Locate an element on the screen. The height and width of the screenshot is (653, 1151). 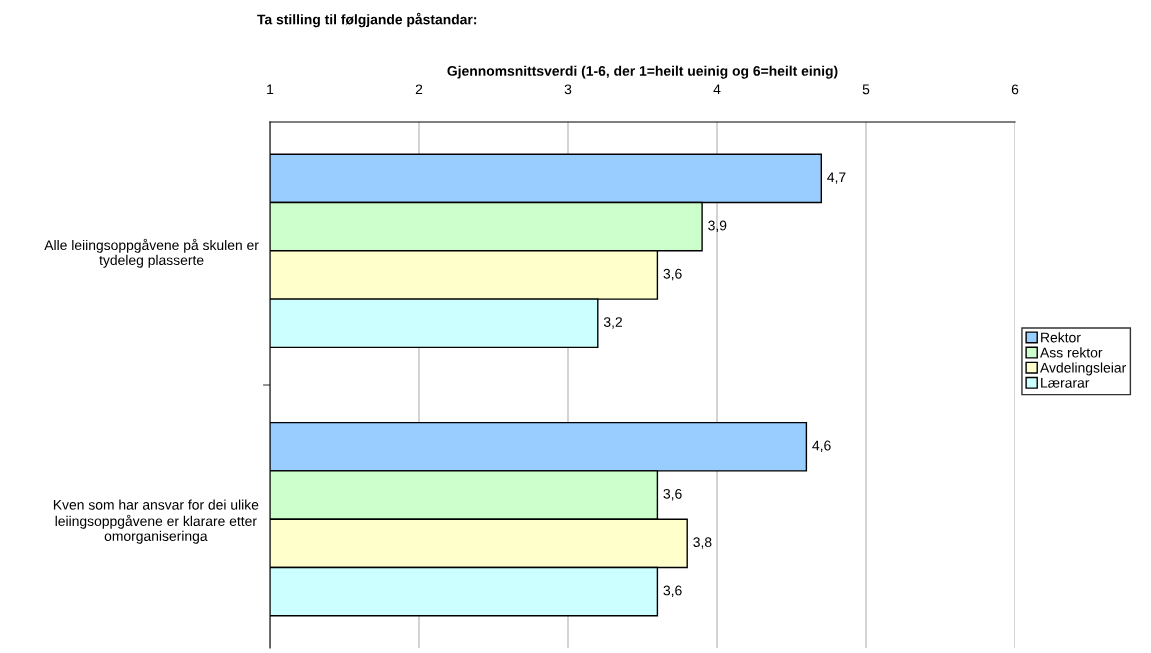
data-label: 3,2 is located at coordinates (612, 323).